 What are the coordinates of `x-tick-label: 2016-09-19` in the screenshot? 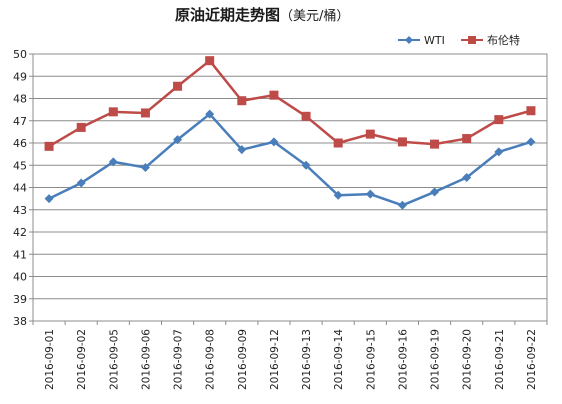 It's located at (436, 359).